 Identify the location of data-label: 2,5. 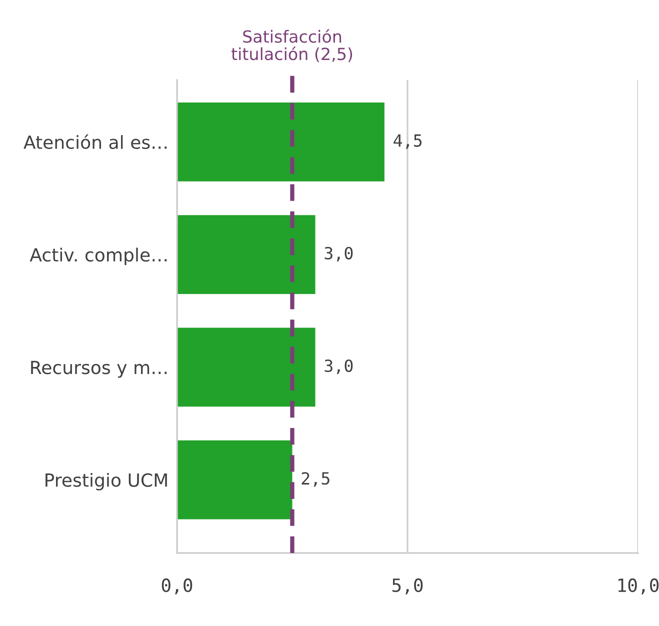
(316, 479).